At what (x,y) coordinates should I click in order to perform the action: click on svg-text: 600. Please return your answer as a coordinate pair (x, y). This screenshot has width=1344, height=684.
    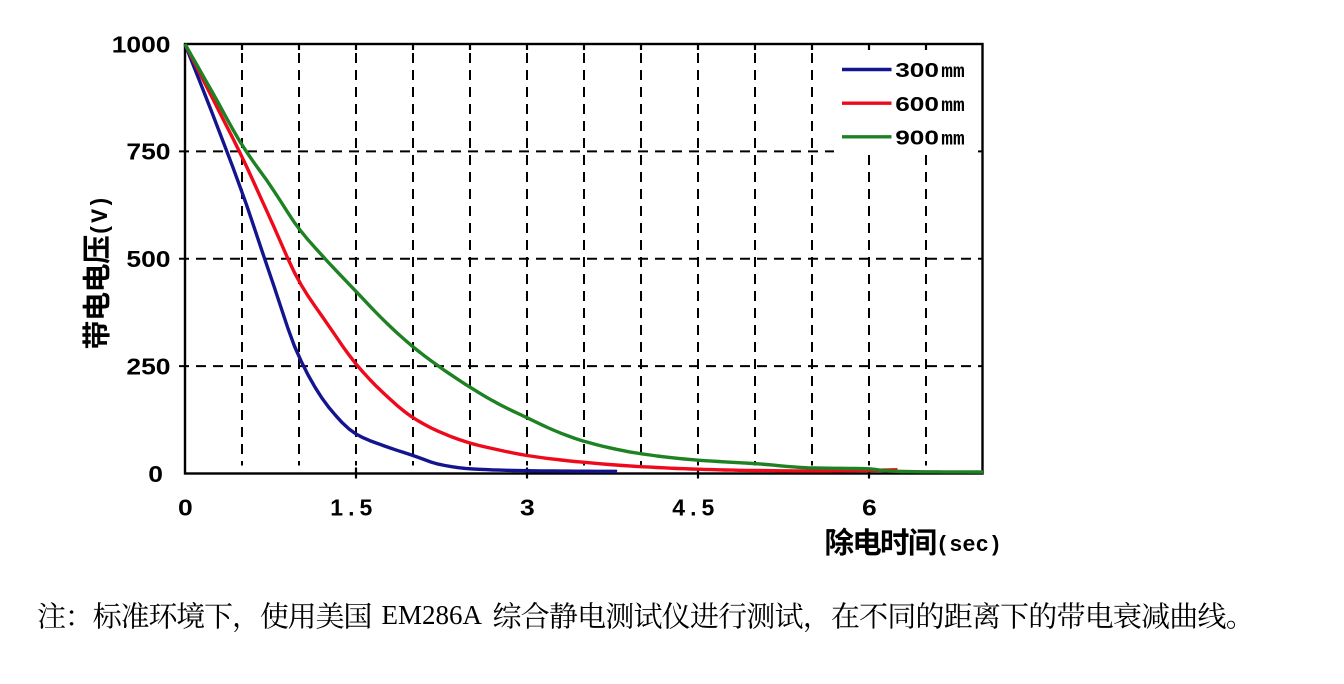
    Looking at the image, I should click on (917, 104).